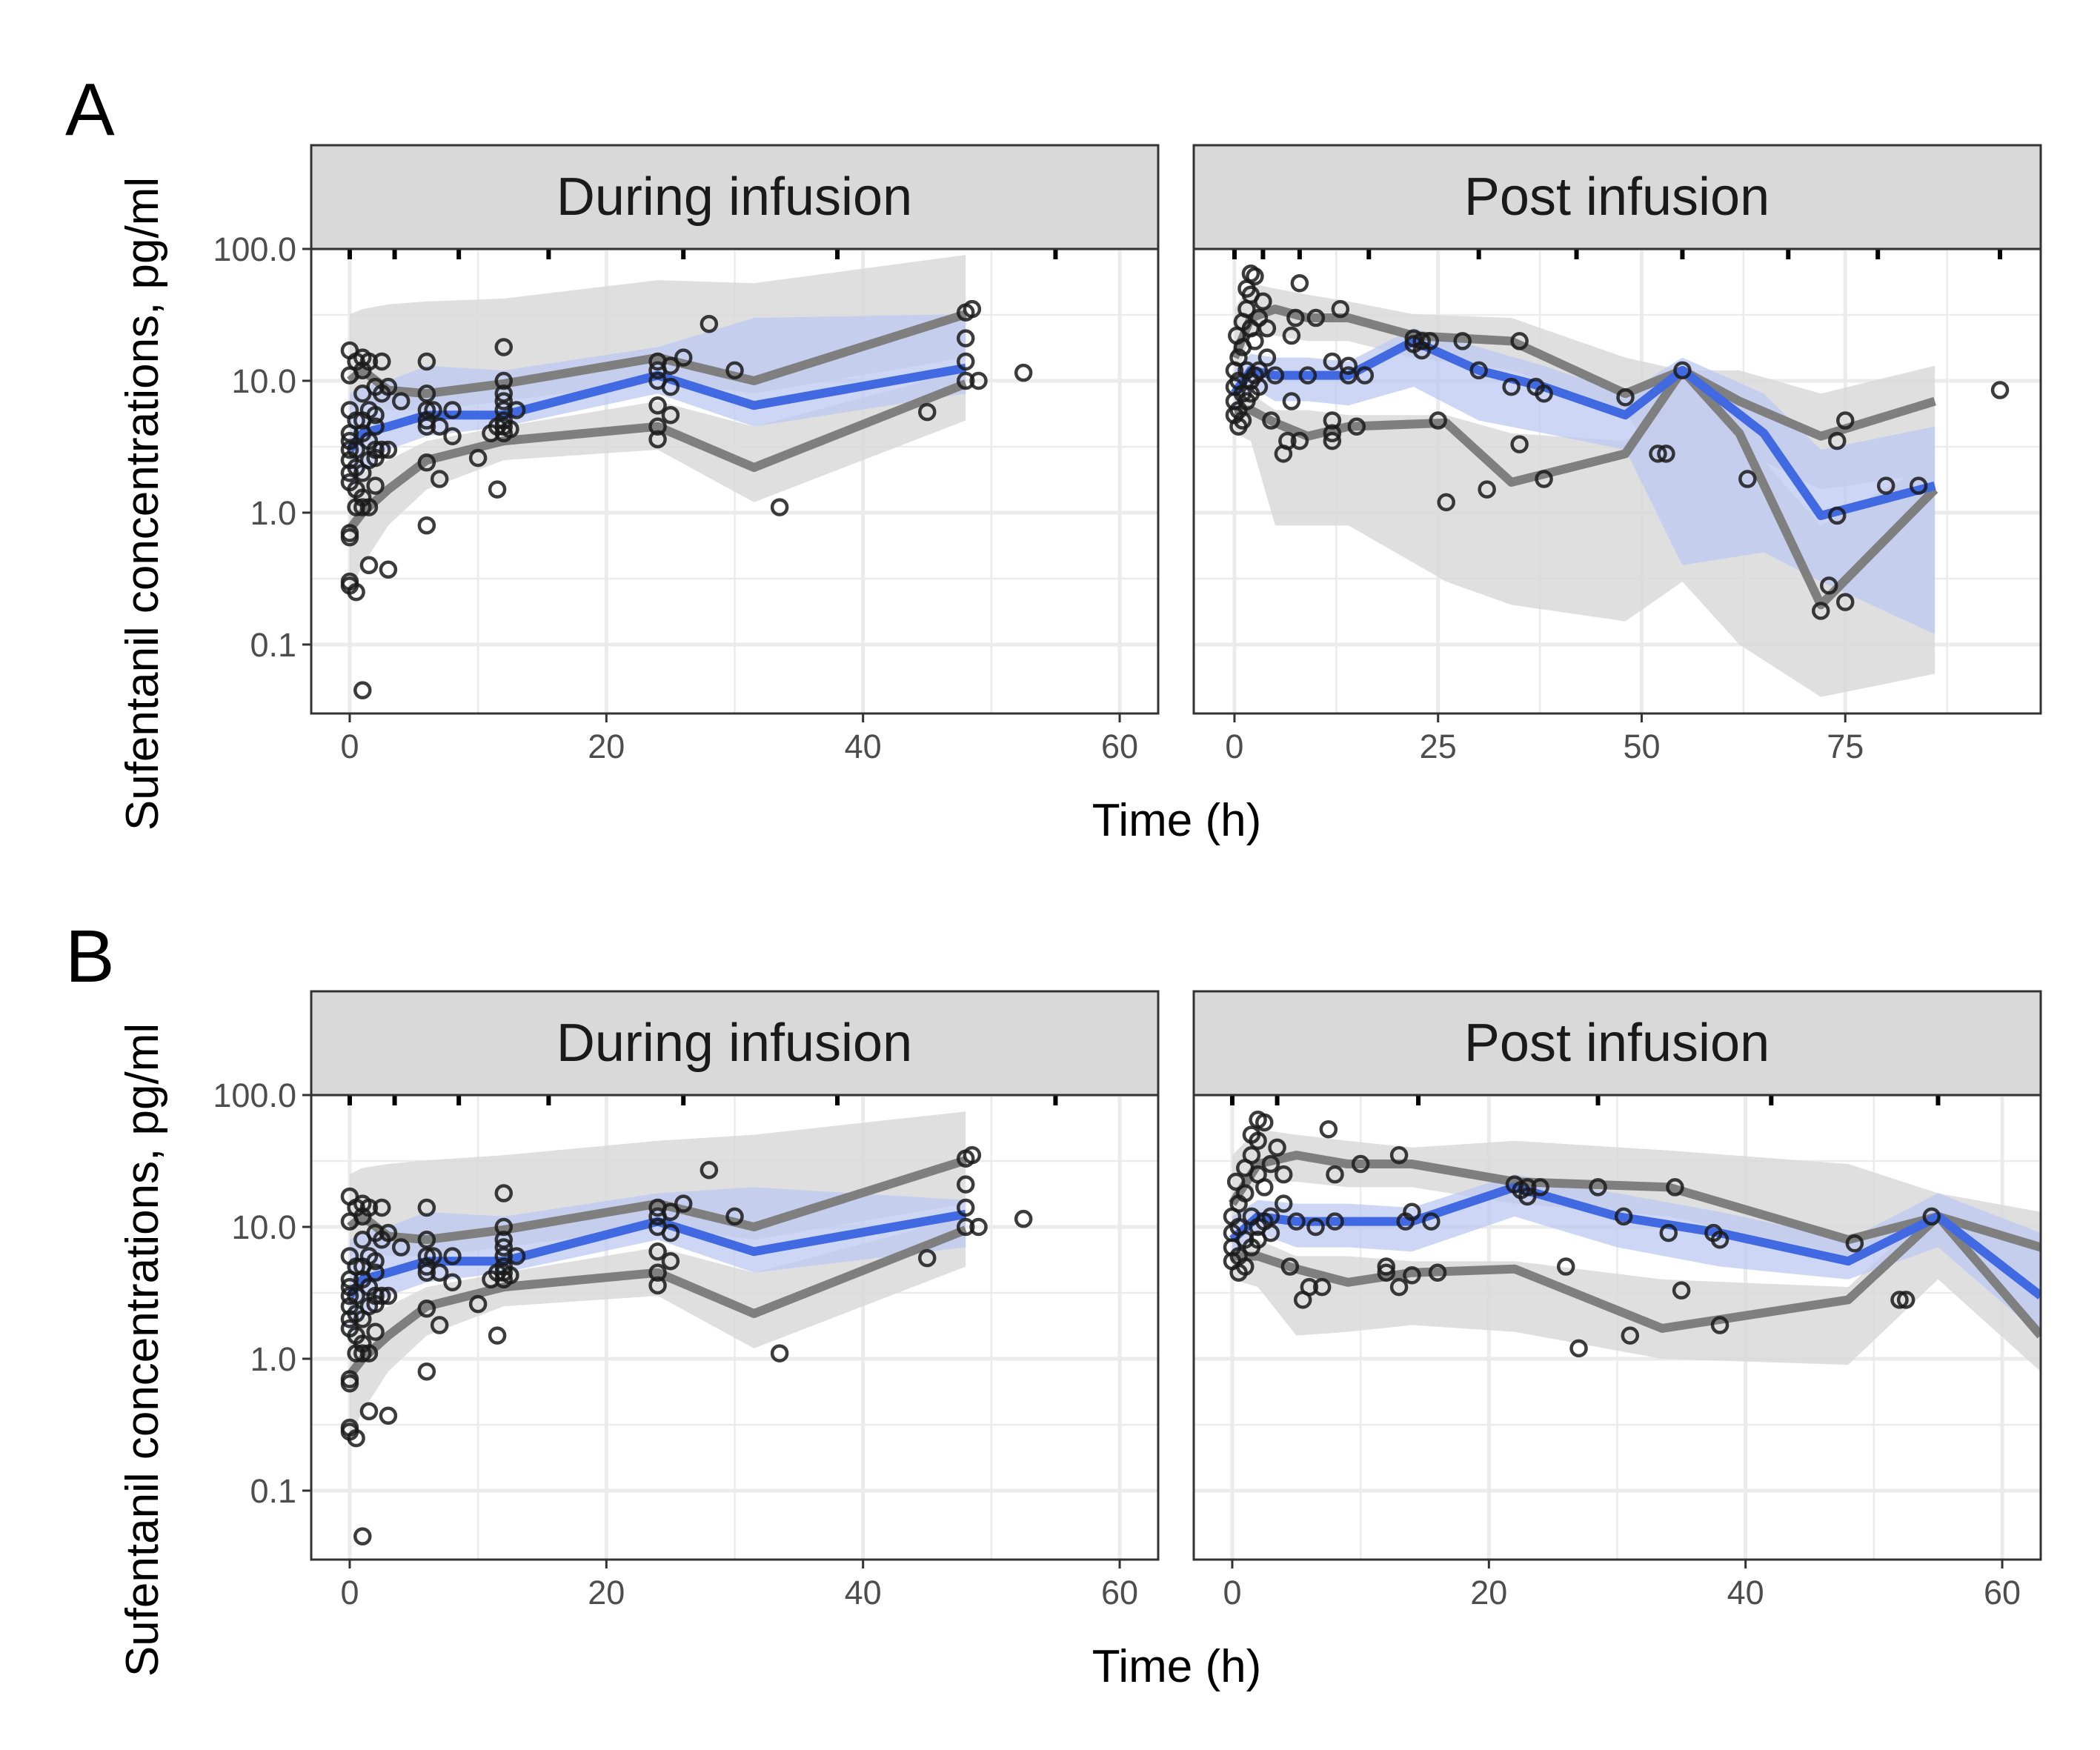 The width and height of the screenshot is (2100, 1750). I want to click on x-tick-label: 0, so click(1232, 1593).